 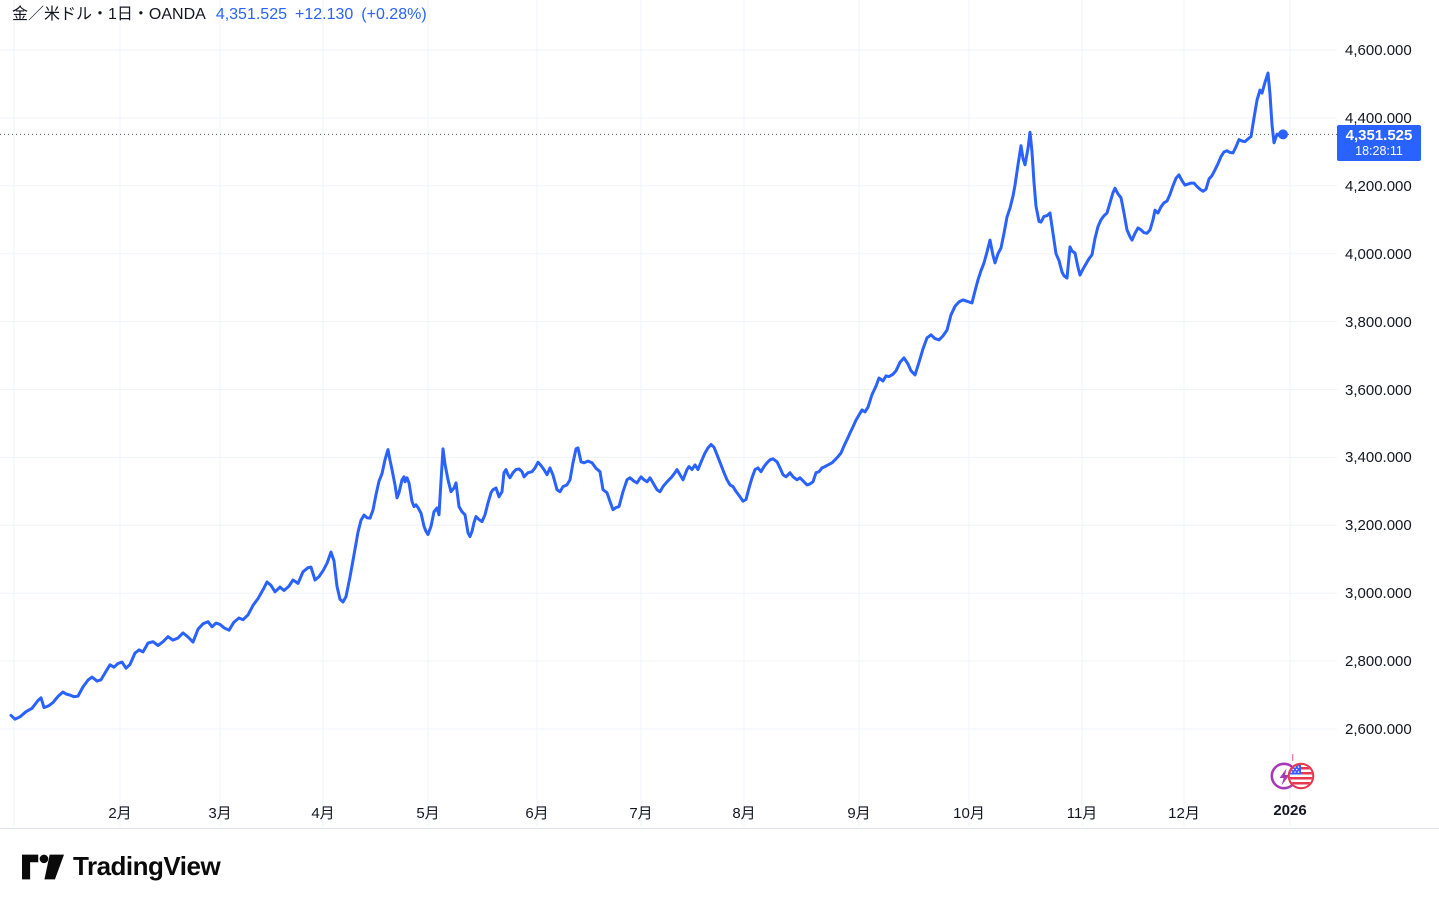 I want to click on tradingview-logo: TradingView, so click(x=121, y=866).